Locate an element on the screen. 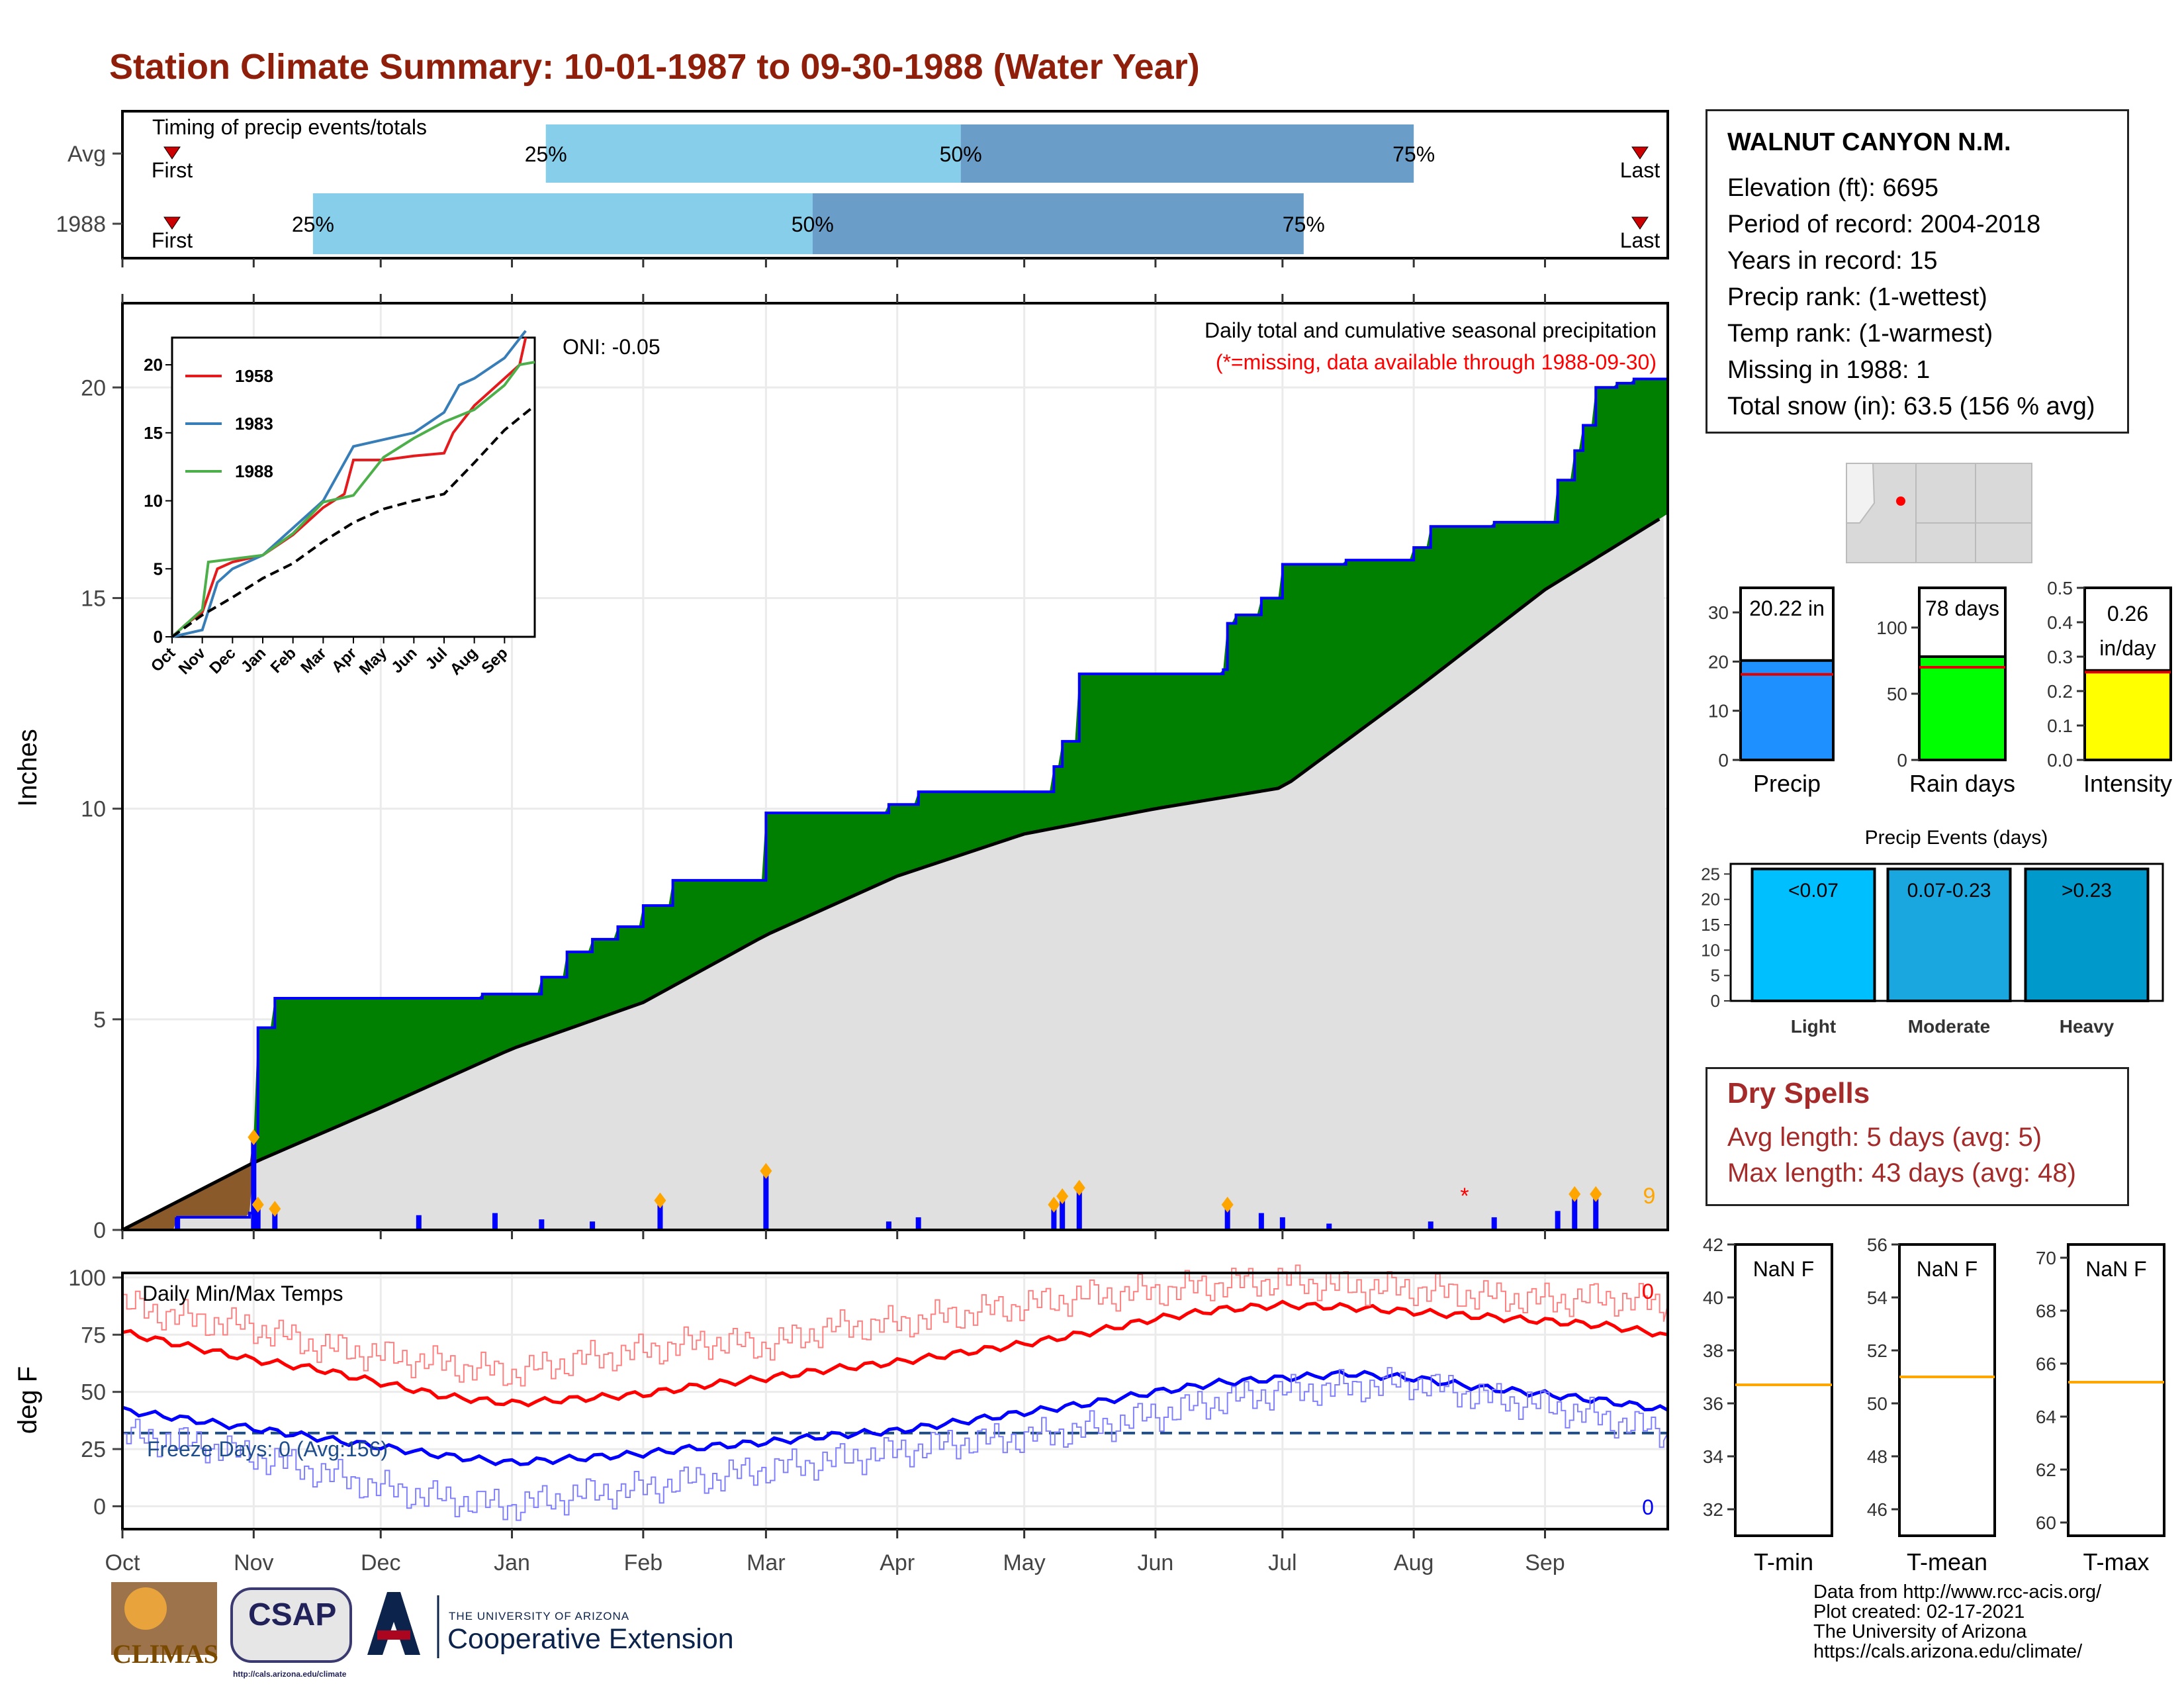 The width and height of the screenshot is (2184, 1688). summary-category-label-1: Rain days is located at coordinates (1962, 783).